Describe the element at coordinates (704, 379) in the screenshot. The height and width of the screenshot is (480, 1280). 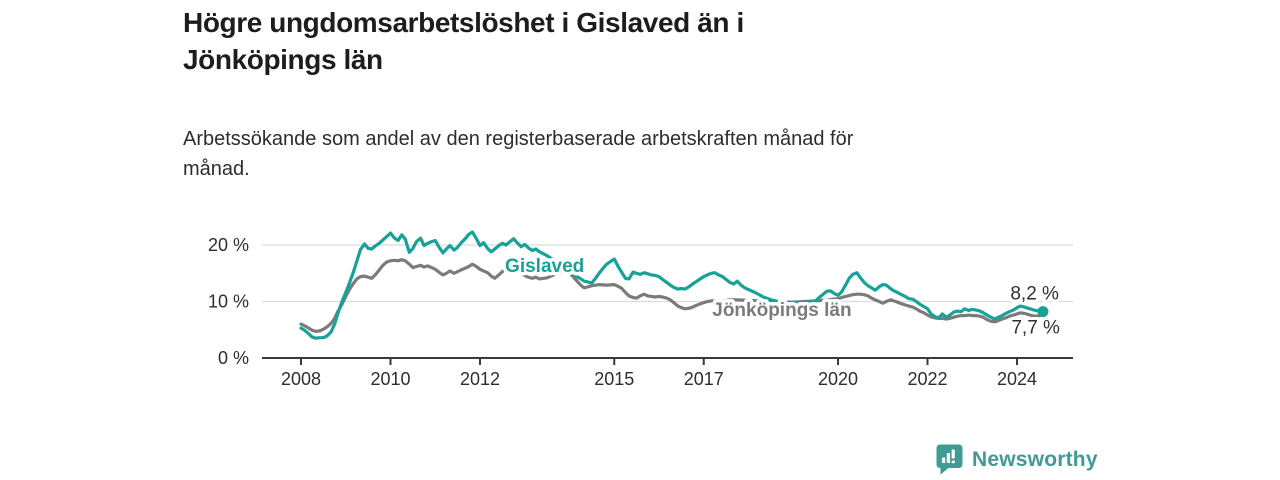
I see `x-tick-label: 2017` at that location.